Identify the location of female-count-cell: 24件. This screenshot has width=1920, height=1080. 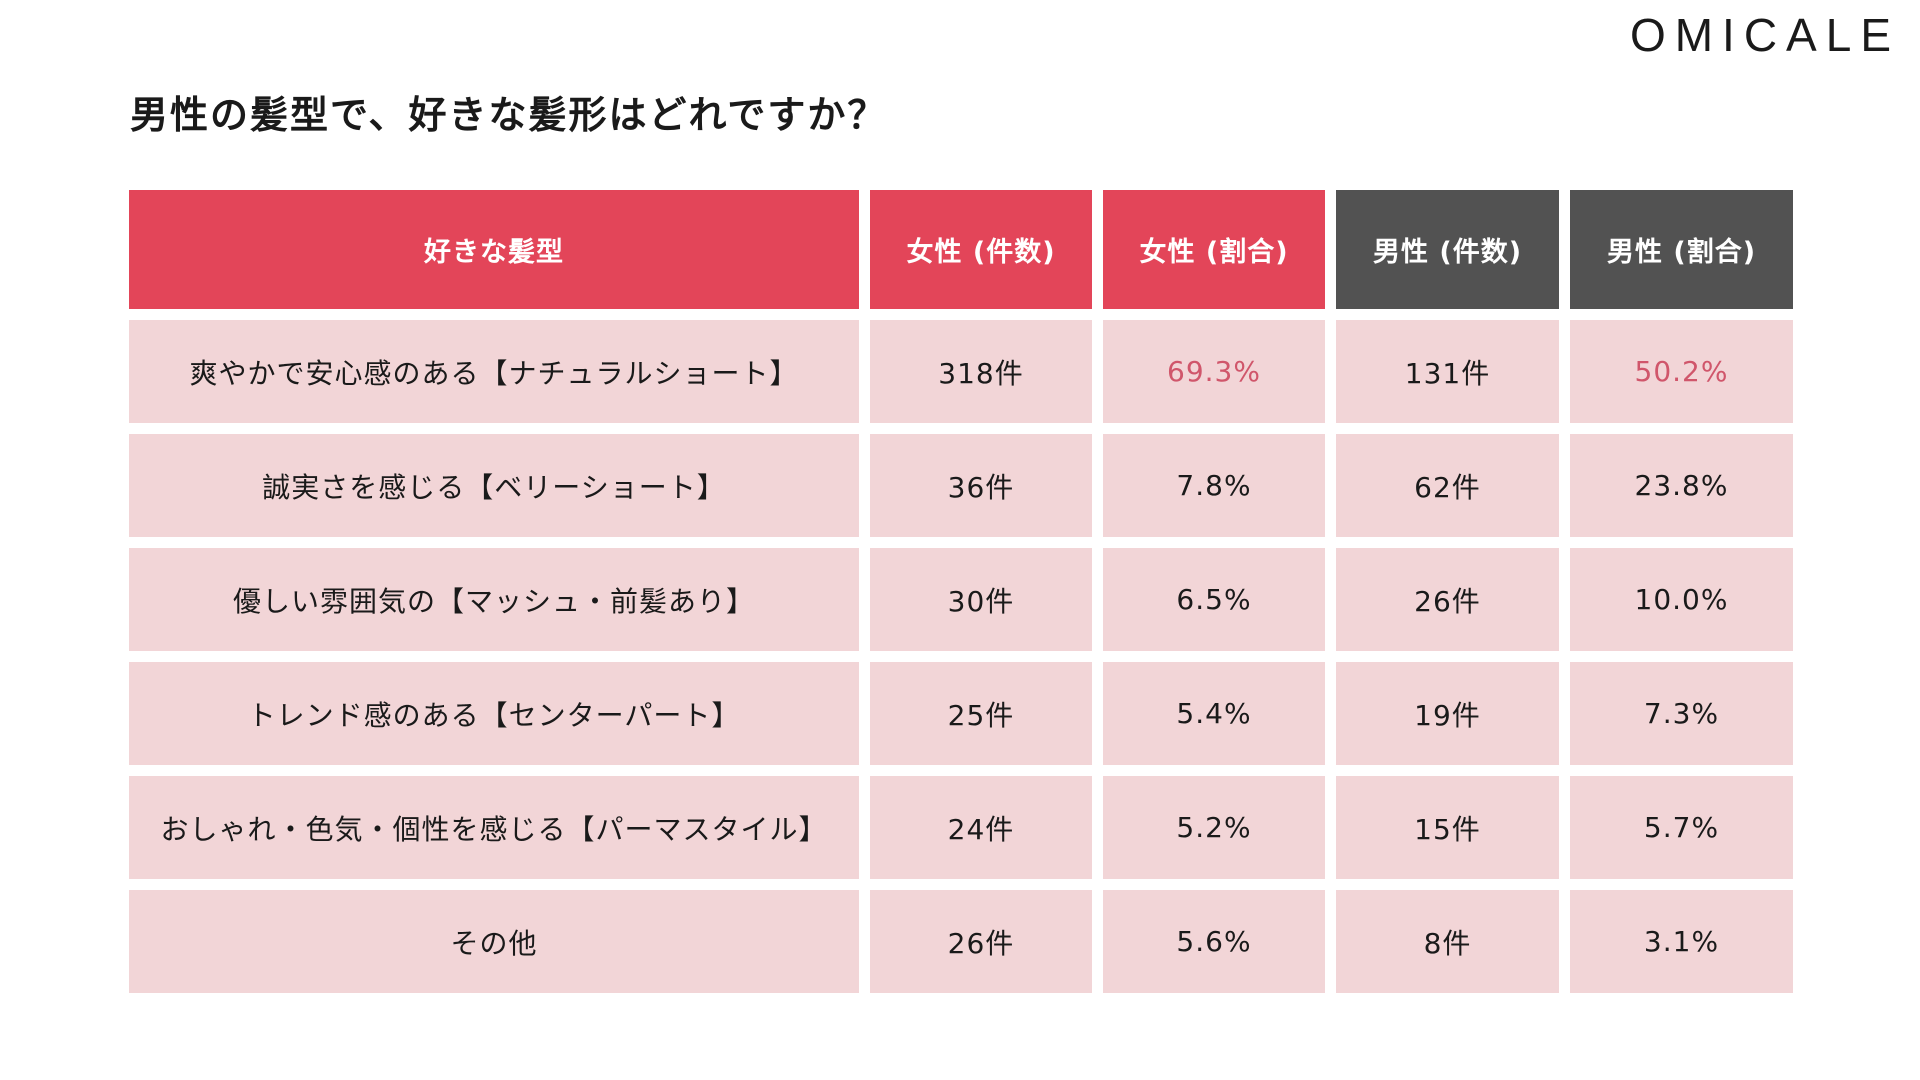
(981, 827).